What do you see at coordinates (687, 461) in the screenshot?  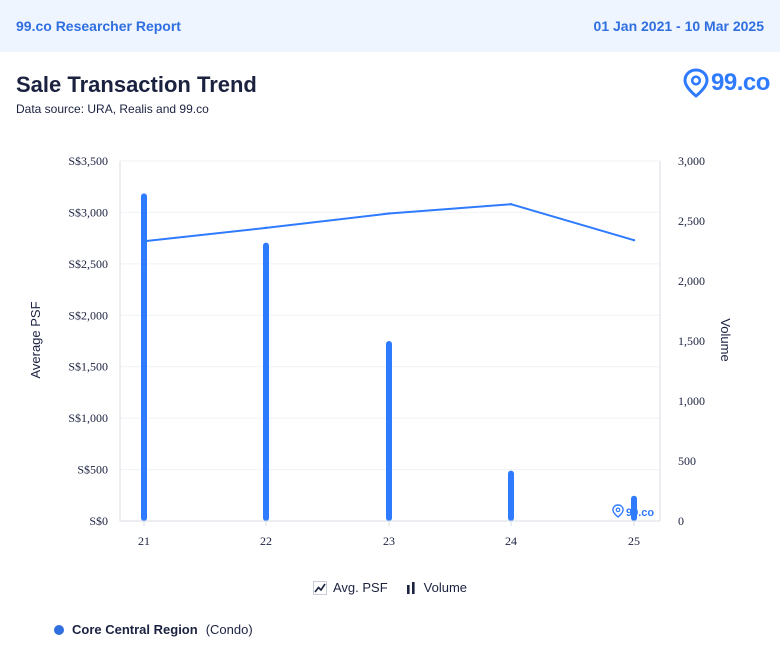 I see `y-right-tick-label: 500` at bounding box center [687, 461].